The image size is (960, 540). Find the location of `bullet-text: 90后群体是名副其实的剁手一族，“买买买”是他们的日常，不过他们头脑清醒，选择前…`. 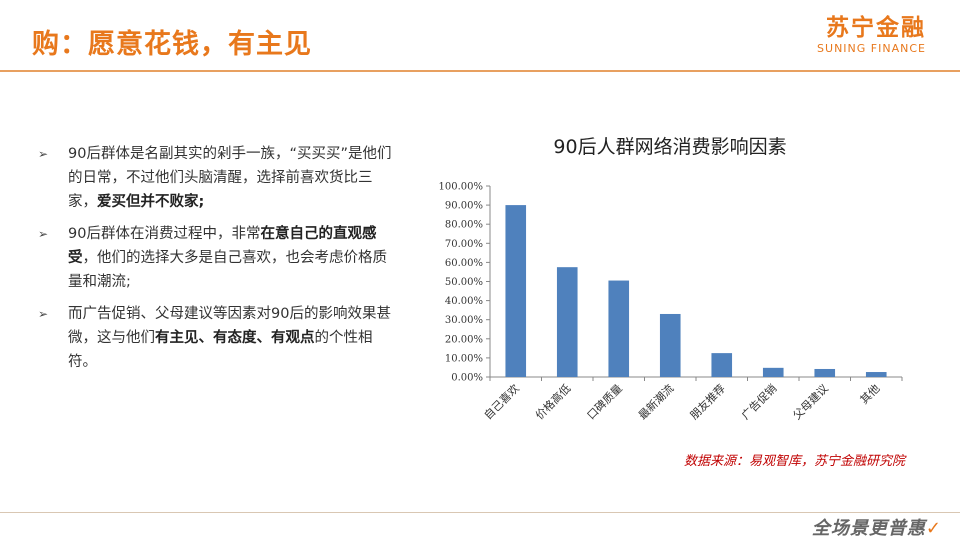

bullet-text: 90后群体是名副其实的剁手一族，“买买买”是他们的日常，不过他们头脑清醒，选择前… is located at coordinates (233, 178).